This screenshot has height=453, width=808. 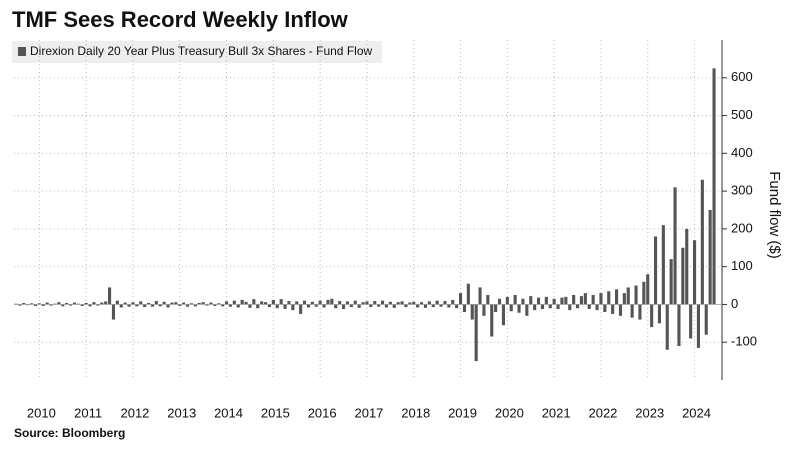 I want to click on x-tick-label: 2021, so click(x=556, y=412).